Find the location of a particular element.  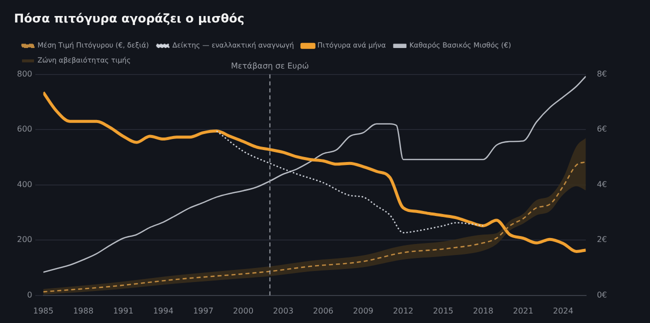

y-tick-label: 0 is located at coordinates (29, 295).